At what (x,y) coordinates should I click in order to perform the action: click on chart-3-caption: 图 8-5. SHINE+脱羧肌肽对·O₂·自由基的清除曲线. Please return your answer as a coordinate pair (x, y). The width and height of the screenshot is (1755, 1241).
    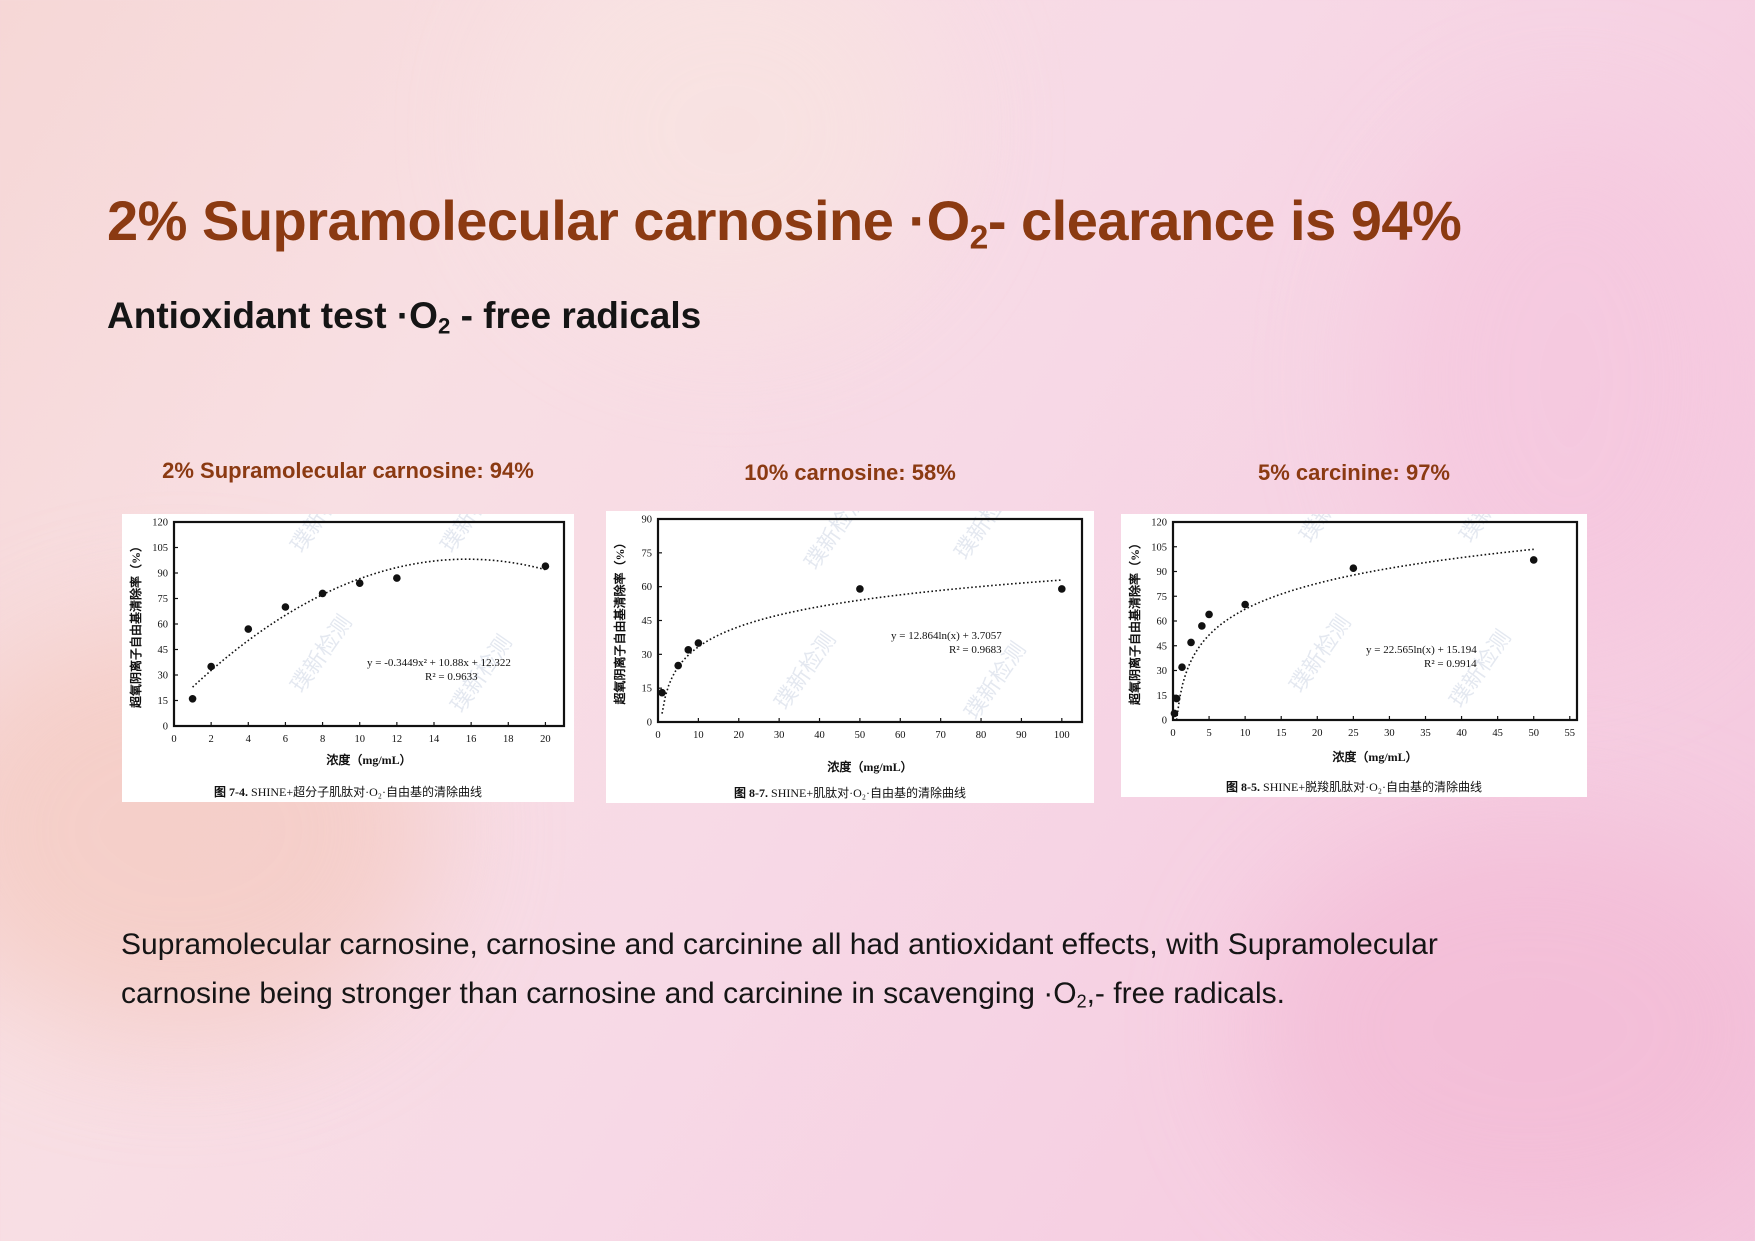
    Looking at the image, I should click on (1354, 786).